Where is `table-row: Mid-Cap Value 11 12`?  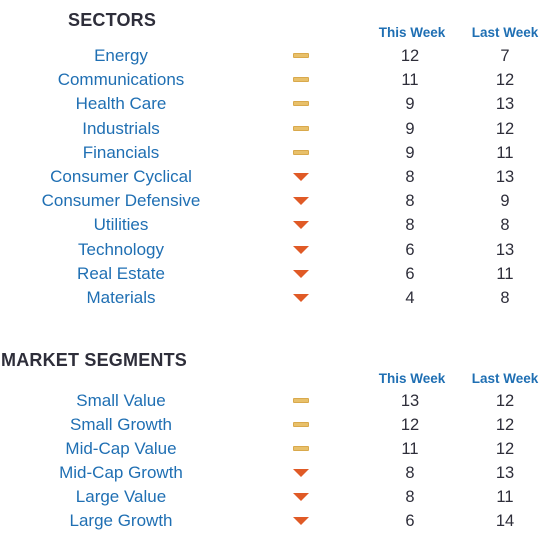 table-row: Mid-Cap Value 11 12 is located at coordinates (276, 449).